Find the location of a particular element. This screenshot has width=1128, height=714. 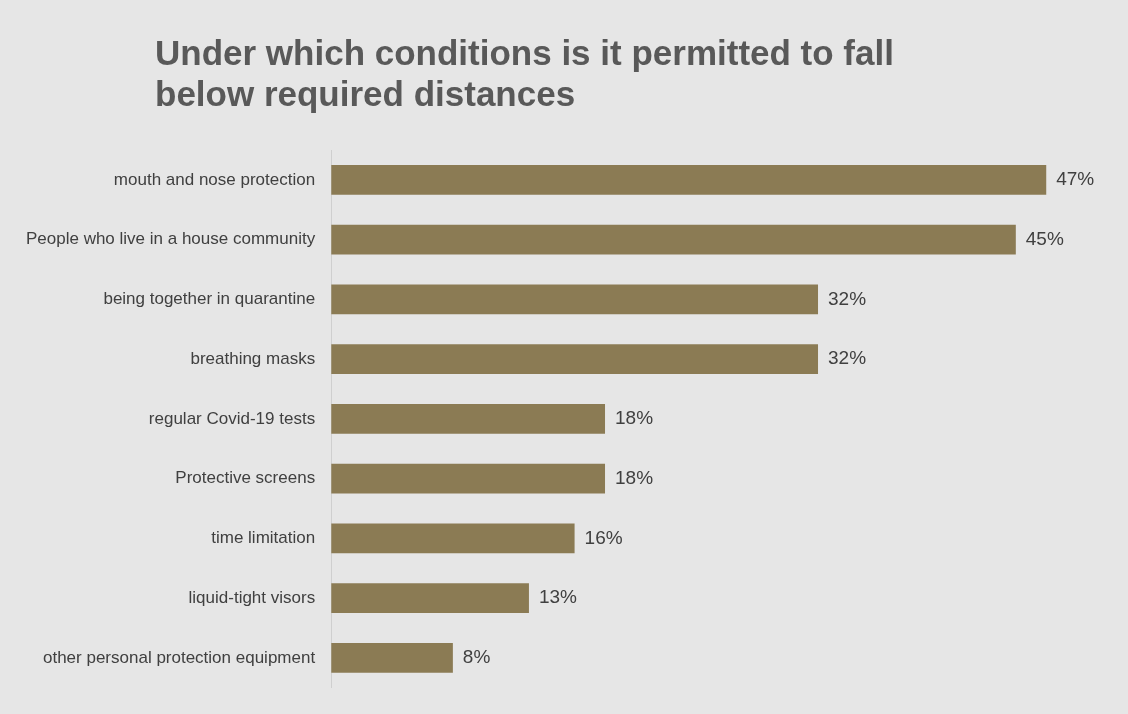

y-tick-label: mouth and nose protection is located at coordinates (214, 179).